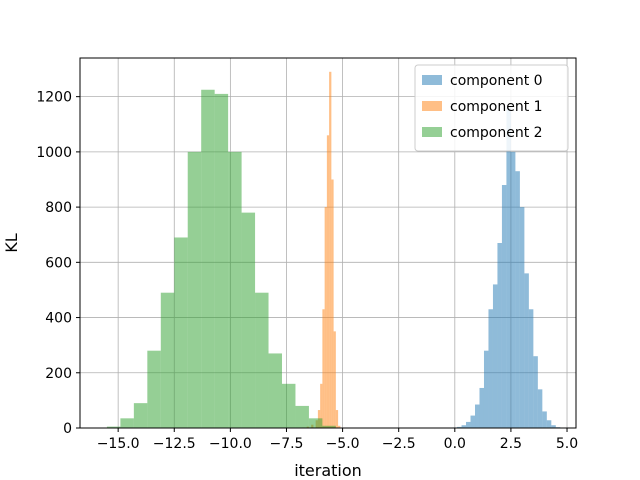 This screenshot has height=480, width=640. What do you see at coordinates (328, 470) in the screenshot?
I see `x-axis-label: iteration` at bounding box center [328, 470].